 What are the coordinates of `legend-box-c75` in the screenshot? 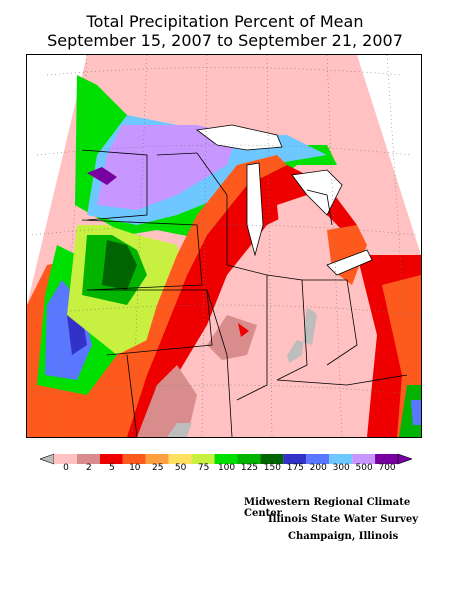 It's located at (203, 459).